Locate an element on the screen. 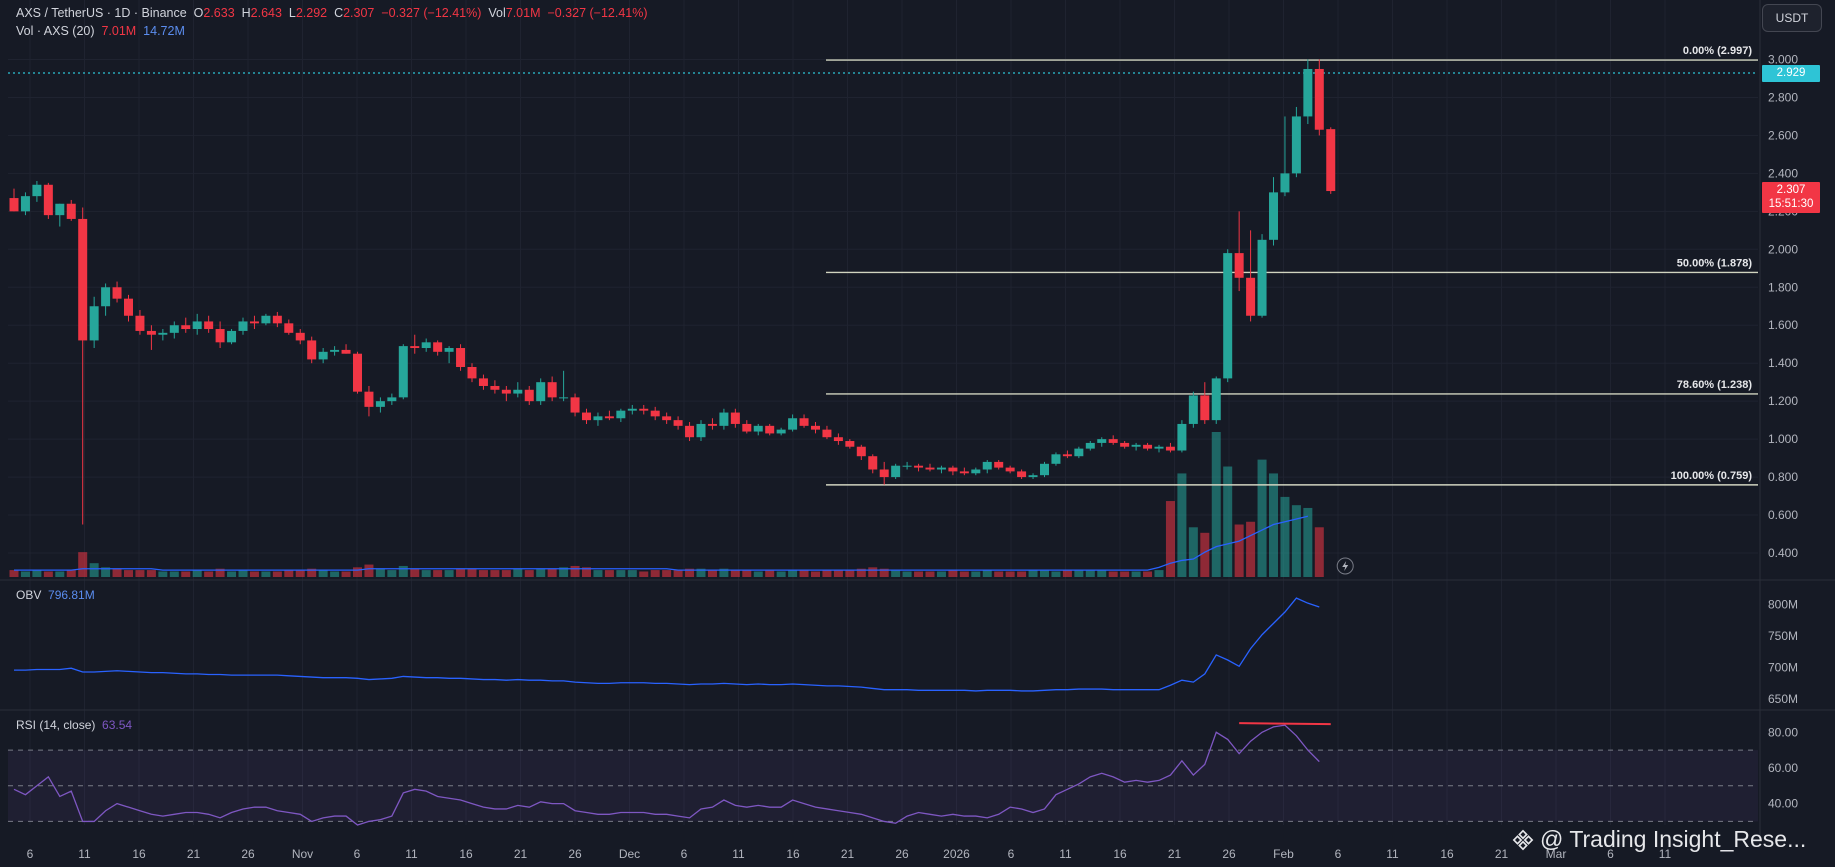  currency-button: USDT is located at coordinates (1792, 18).